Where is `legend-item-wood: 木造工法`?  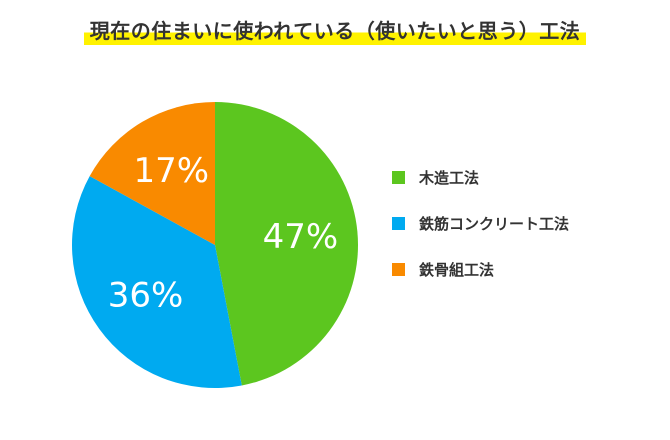
legend-item-wood: 木造工法 is located at coordinates (480, 177).